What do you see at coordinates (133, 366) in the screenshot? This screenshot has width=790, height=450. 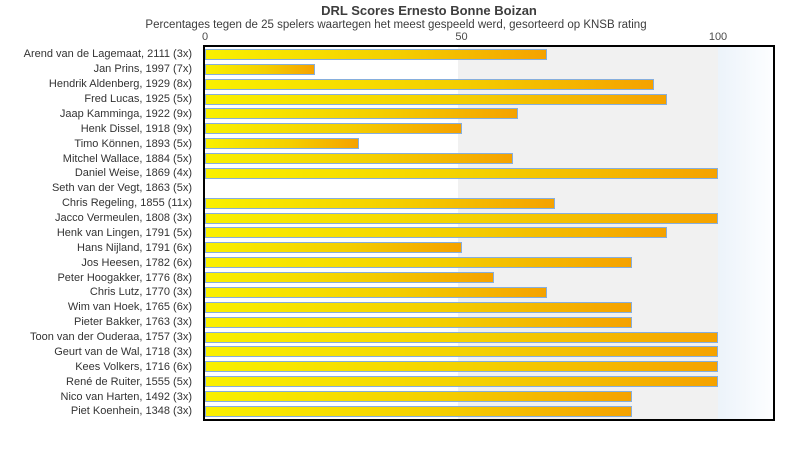 I see `y-axis-label: Kees Volkers, 1716 (6x)` at bounding box center [133, 366].